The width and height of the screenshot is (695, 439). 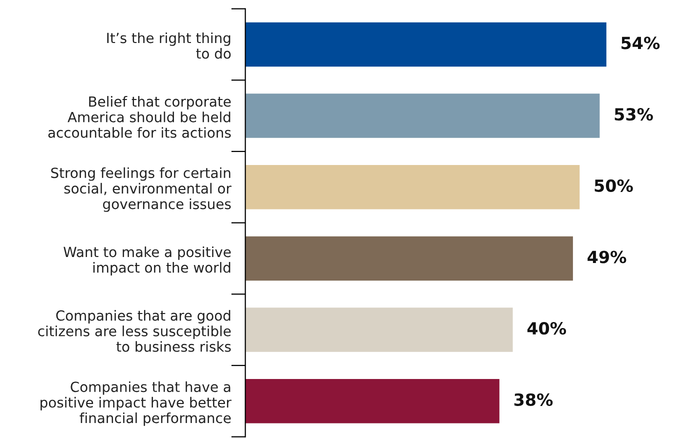 What do you see at coordinates (633, 114) in the screenshot?
I see `data-label: 53%` at bounding box center [633, 114].